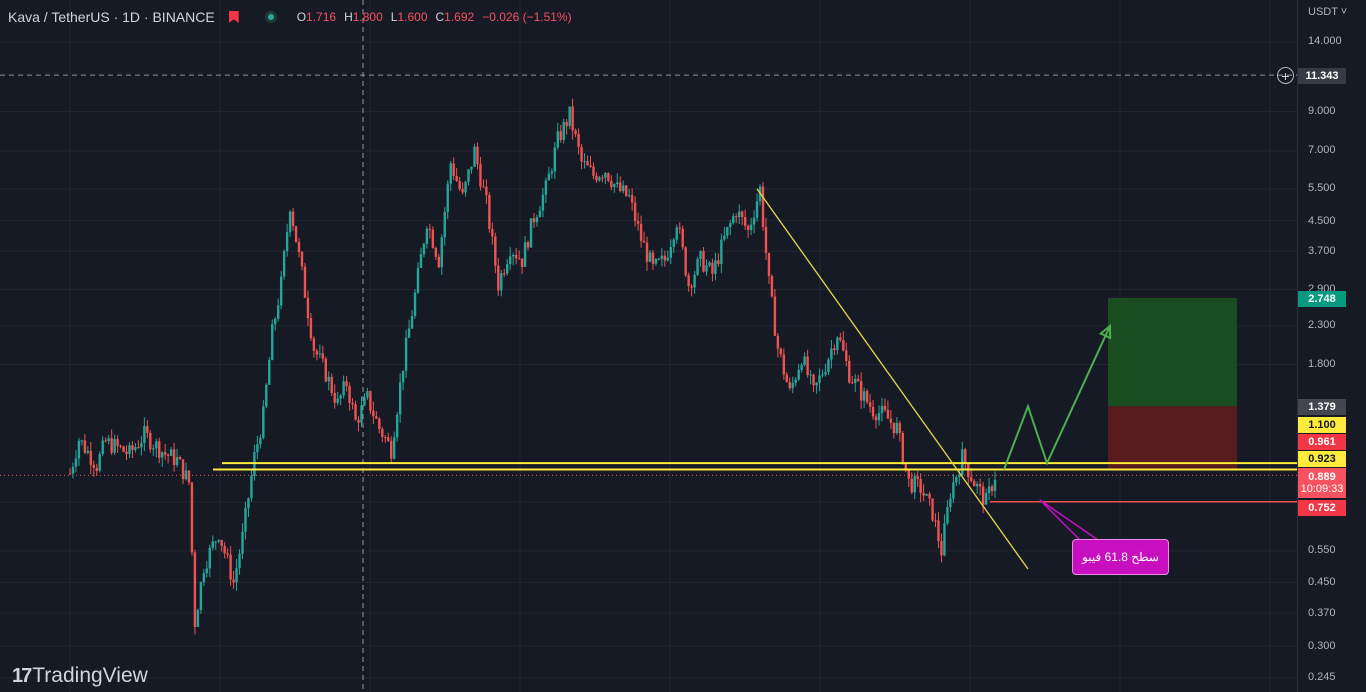 The image size is (1366, 692). What do you see at coordinates (1322, 221) in the screenshot?
I see `axis-tick: 4.500` at bounding box center [1322, 221].